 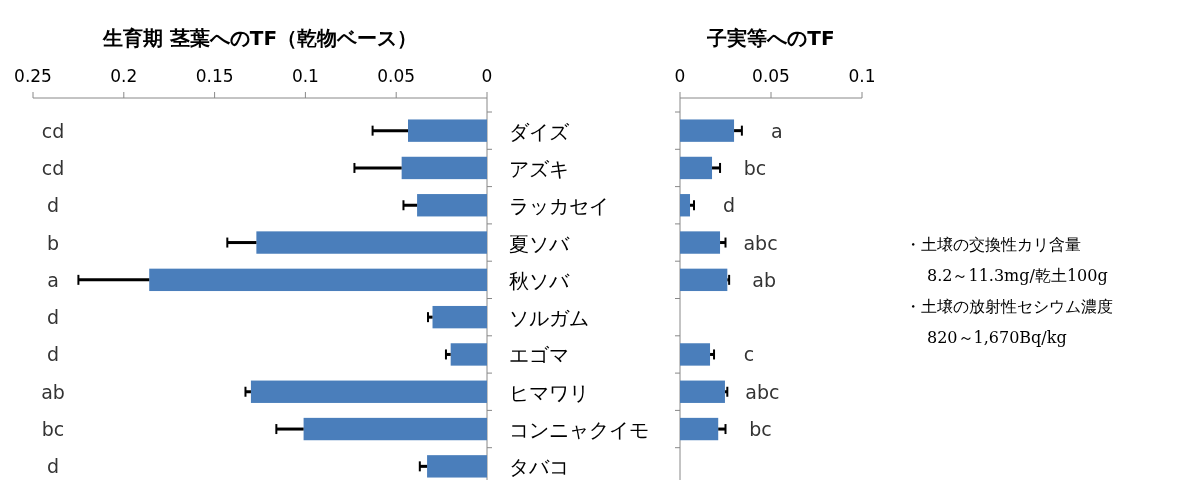 What do you see at coordinates (539, 243) in the screenshot?
I see `y-tick-label: 夏ソバ` at bounding box center [539, 243].